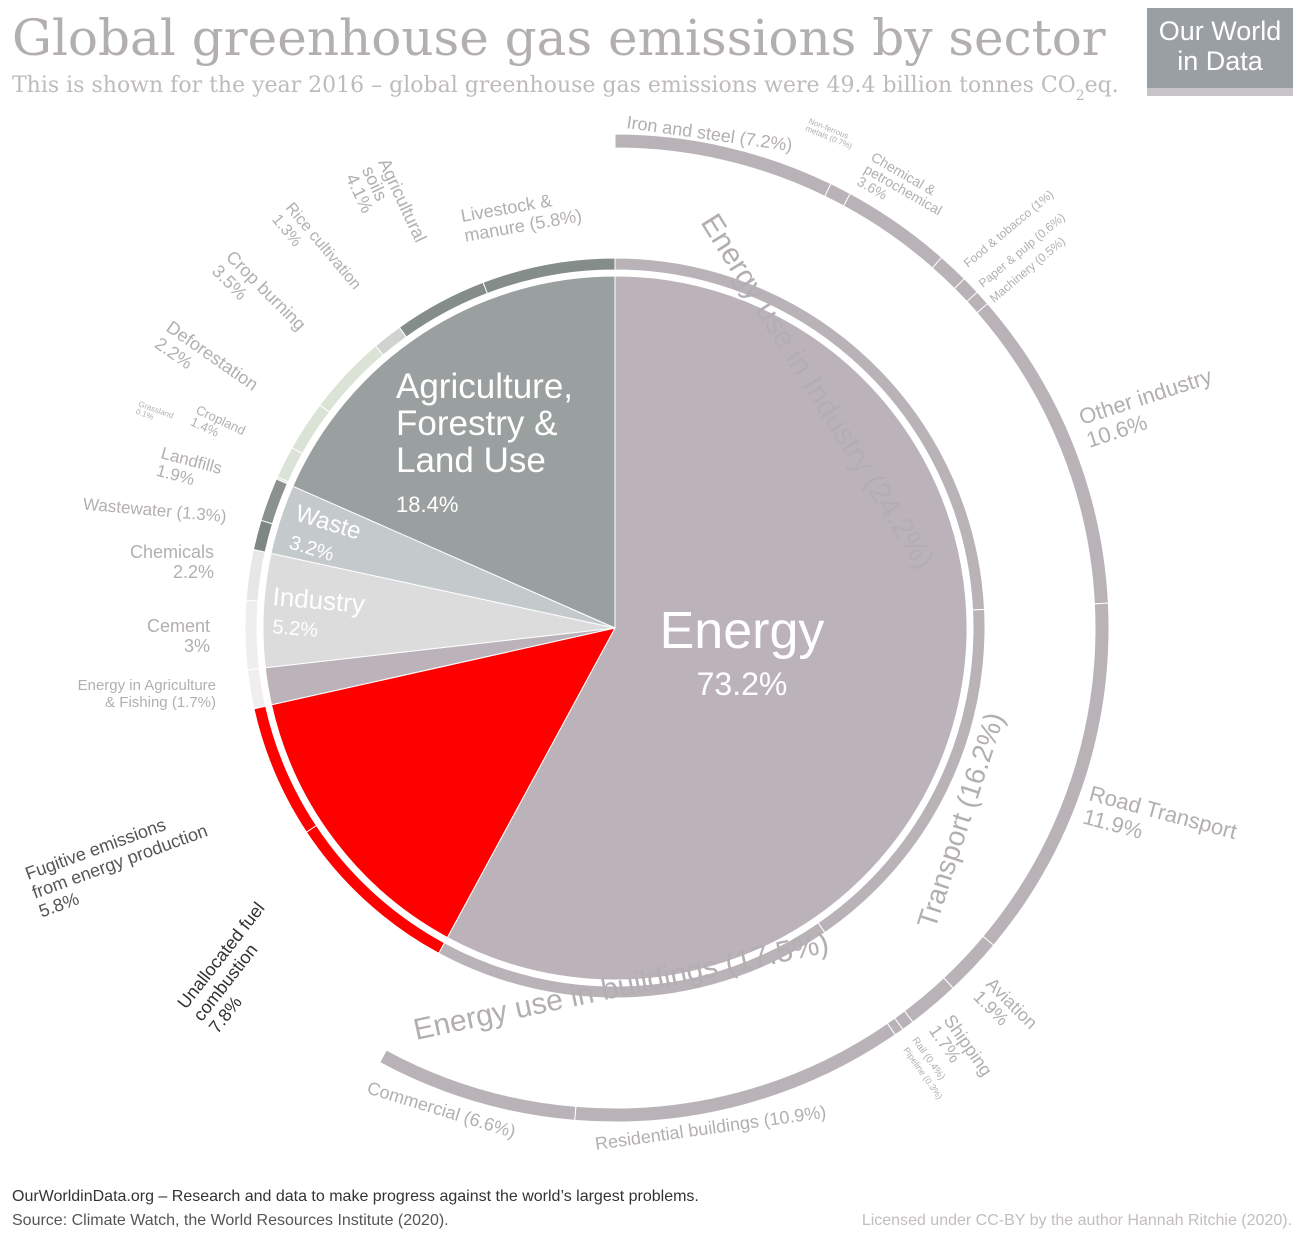 This screenshot has height=1233, width=1302. Describe the element at coordinates (968, 962) in the screenshot. I see `ring-segment-aviation` at that location.